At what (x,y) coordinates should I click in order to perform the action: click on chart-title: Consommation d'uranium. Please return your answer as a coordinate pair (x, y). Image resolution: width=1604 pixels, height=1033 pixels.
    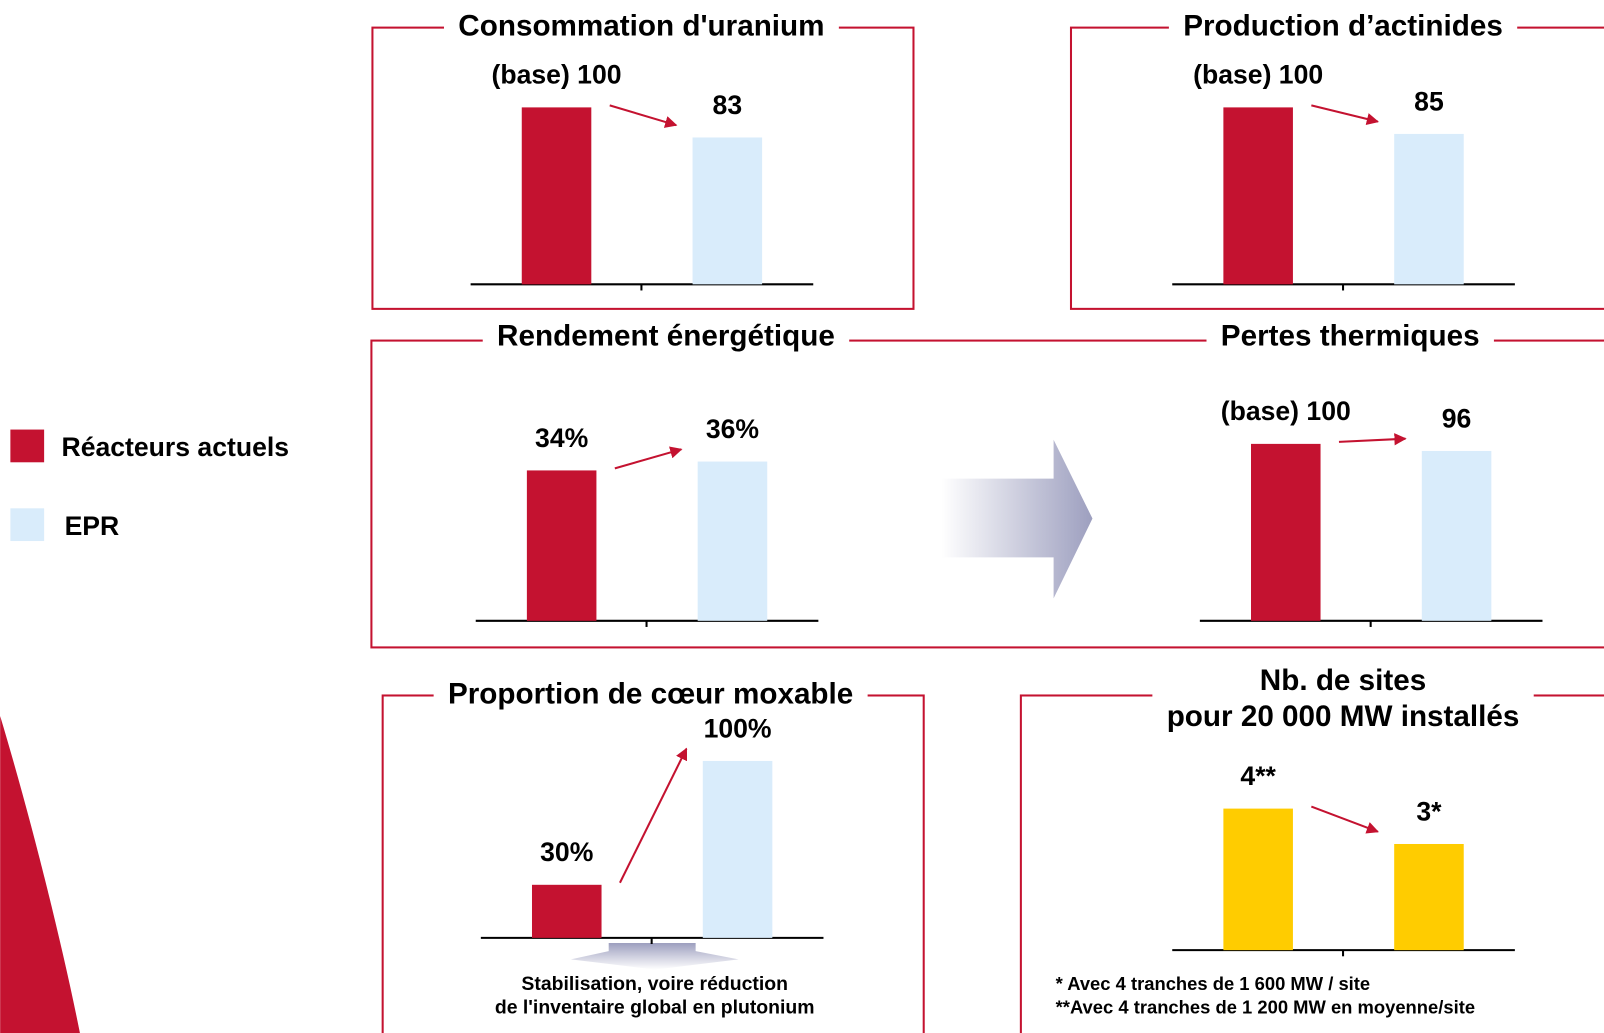
    Looking at the image, I should click on (641, 25).